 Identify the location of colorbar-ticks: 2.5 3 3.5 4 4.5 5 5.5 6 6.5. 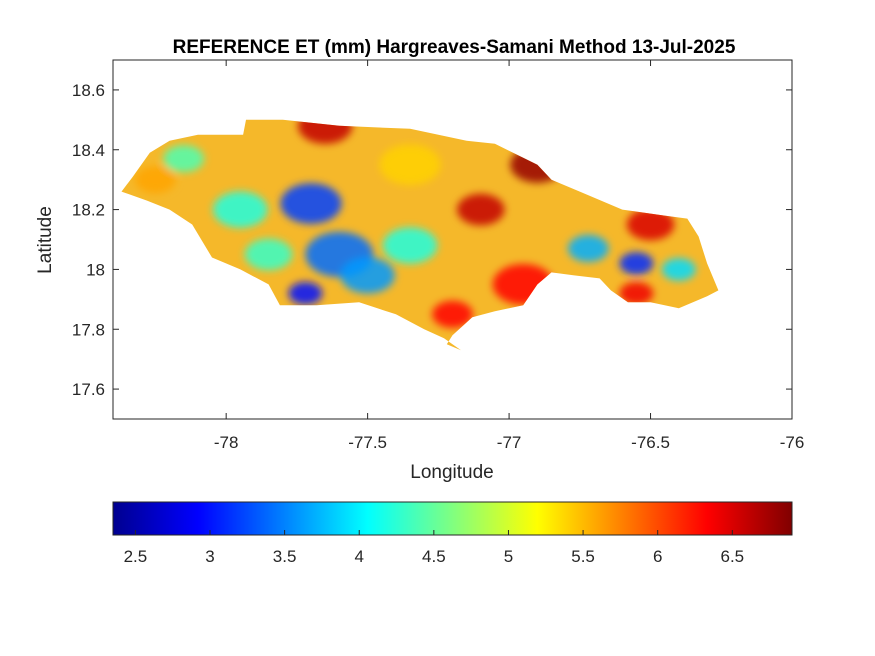
(434, 548).